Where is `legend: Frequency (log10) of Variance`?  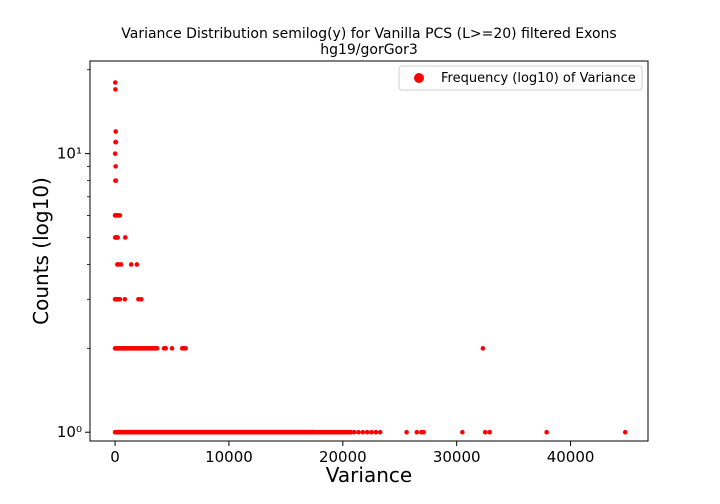 legend: Frequency (log10) of Variance is located at coordinates (520, 78).